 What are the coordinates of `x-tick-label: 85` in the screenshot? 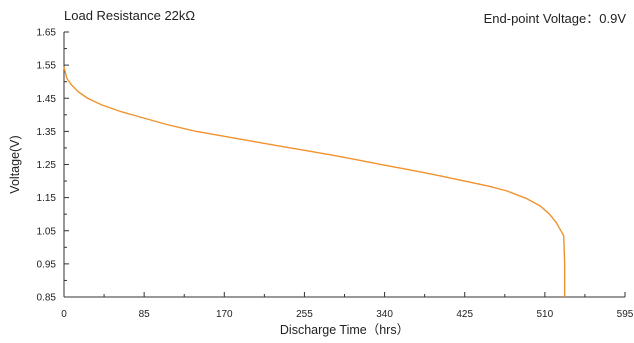 It's located at (145, 314).